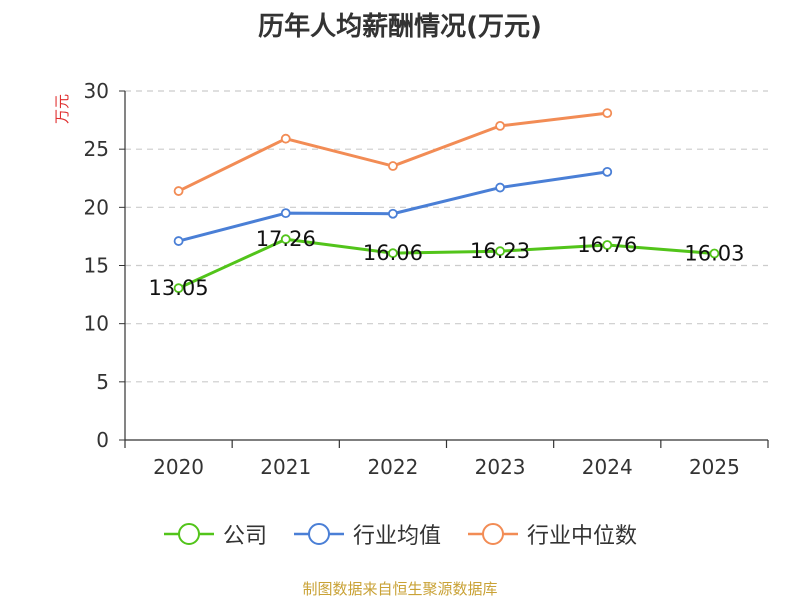  Describe the element at coordinates (244, 536) in the screenshot. I see `legend-label: 公司` at that location.